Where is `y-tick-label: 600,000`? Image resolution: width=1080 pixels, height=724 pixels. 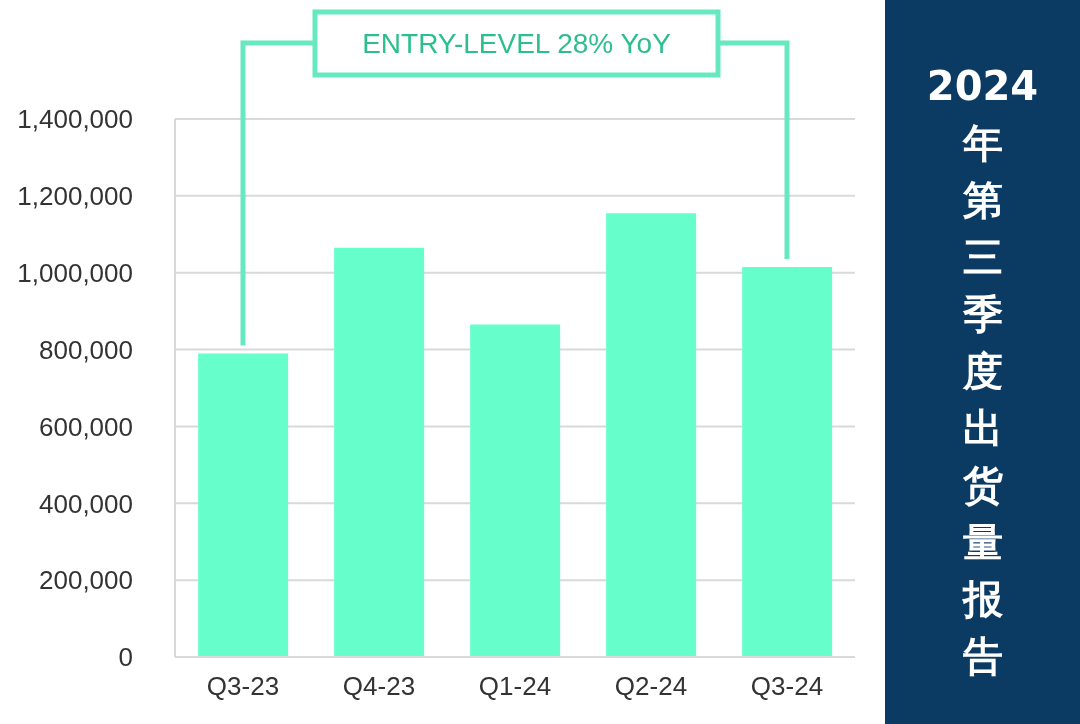
y-tick-label: 600,000 is located at coordinates (86, 426).